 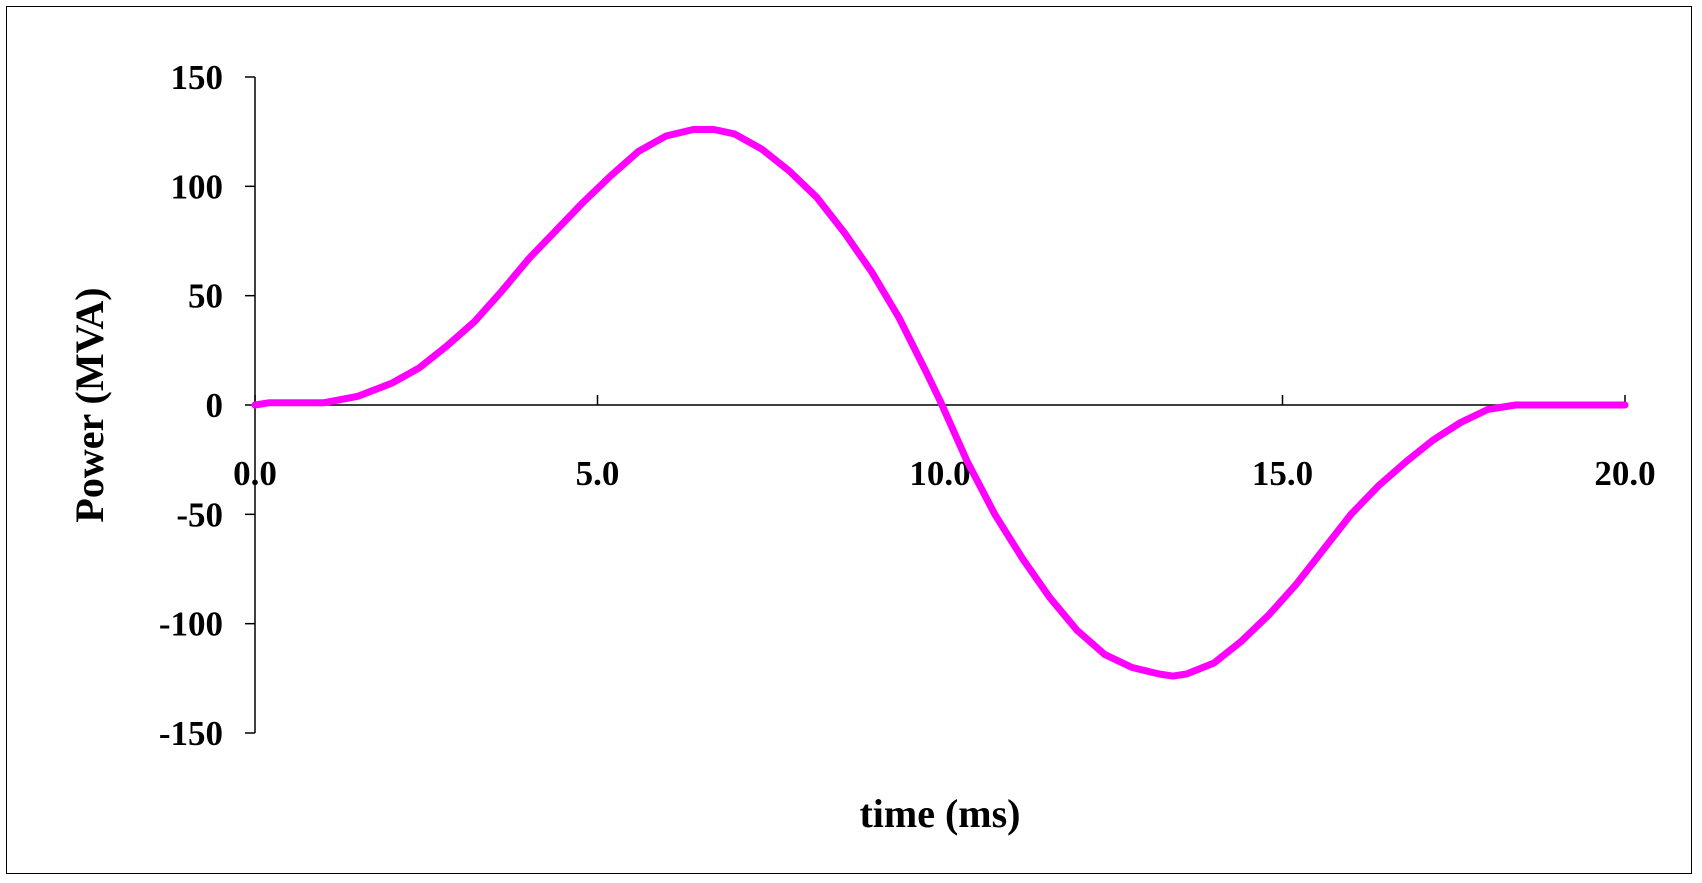 I want to click on y-tick-label: -150, so click(x=191, y=733).